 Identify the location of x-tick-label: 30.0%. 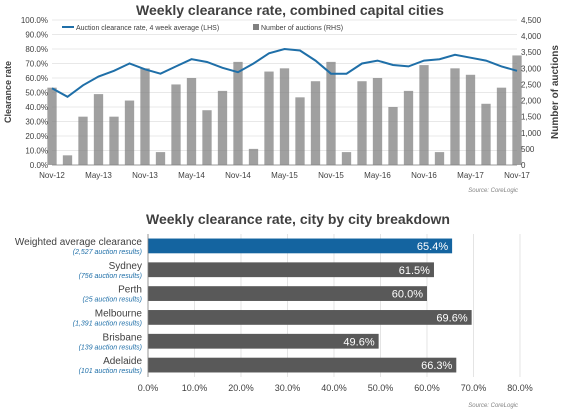
(288, 388).